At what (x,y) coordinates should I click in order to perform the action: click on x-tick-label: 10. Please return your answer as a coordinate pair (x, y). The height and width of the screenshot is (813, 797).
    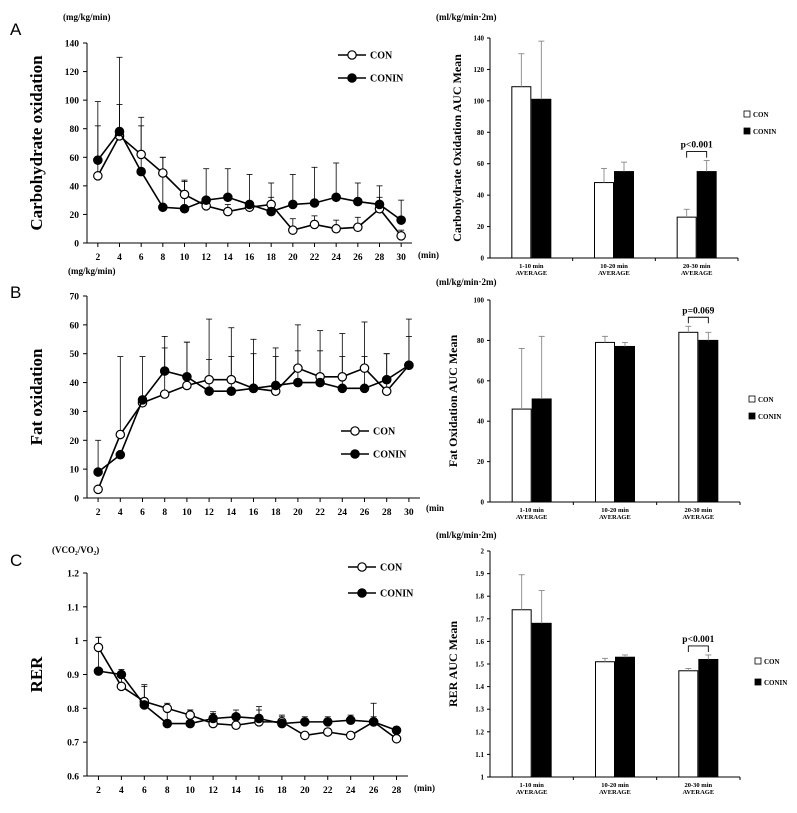
    Looking at the image, I should click on (187, 513).